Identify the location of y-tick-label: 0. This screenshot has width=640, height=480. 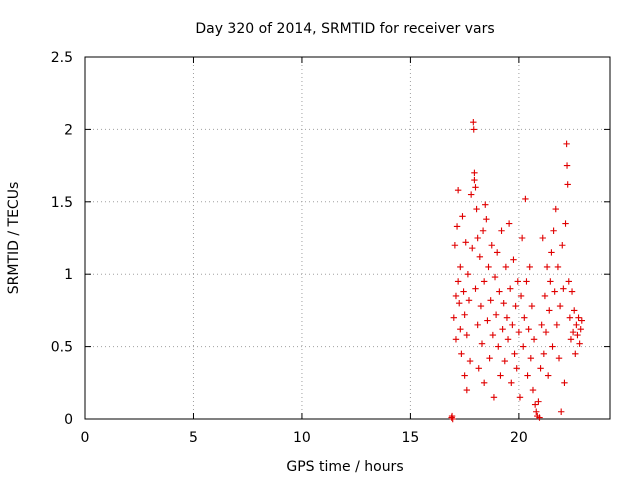
(68, 420).